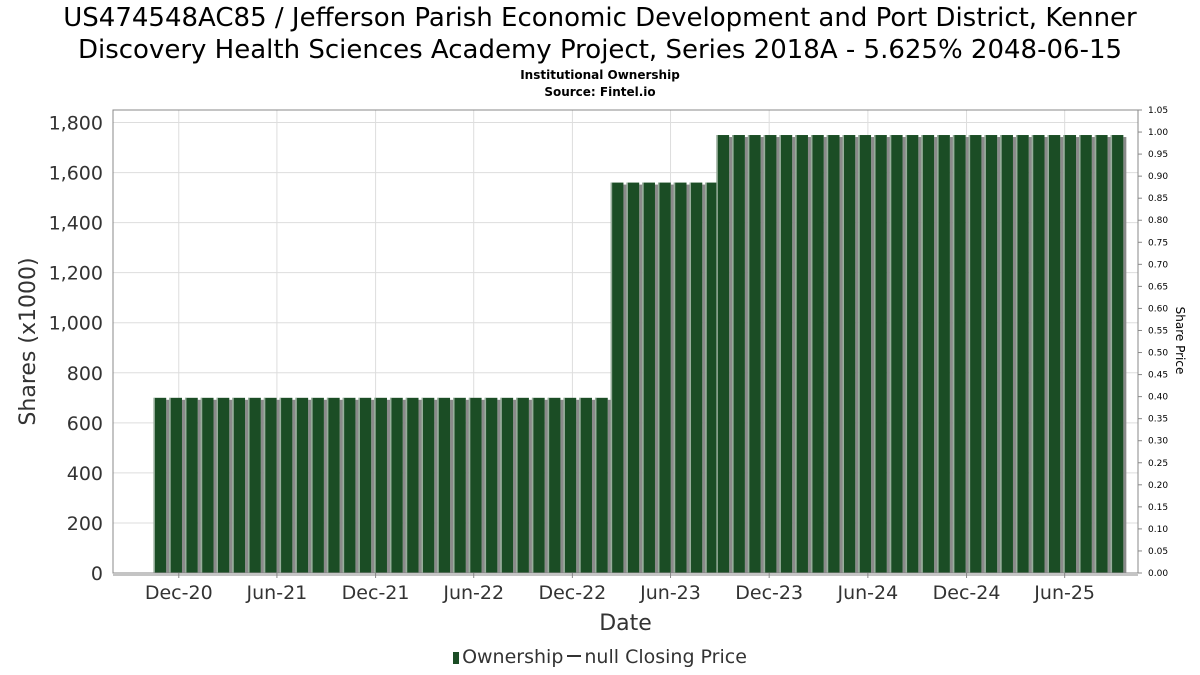  What do you see at coordinates (1158, 574) in the screenshot?
I see `y2-tick-label: 0.00` at bounding box center [1158, 574].